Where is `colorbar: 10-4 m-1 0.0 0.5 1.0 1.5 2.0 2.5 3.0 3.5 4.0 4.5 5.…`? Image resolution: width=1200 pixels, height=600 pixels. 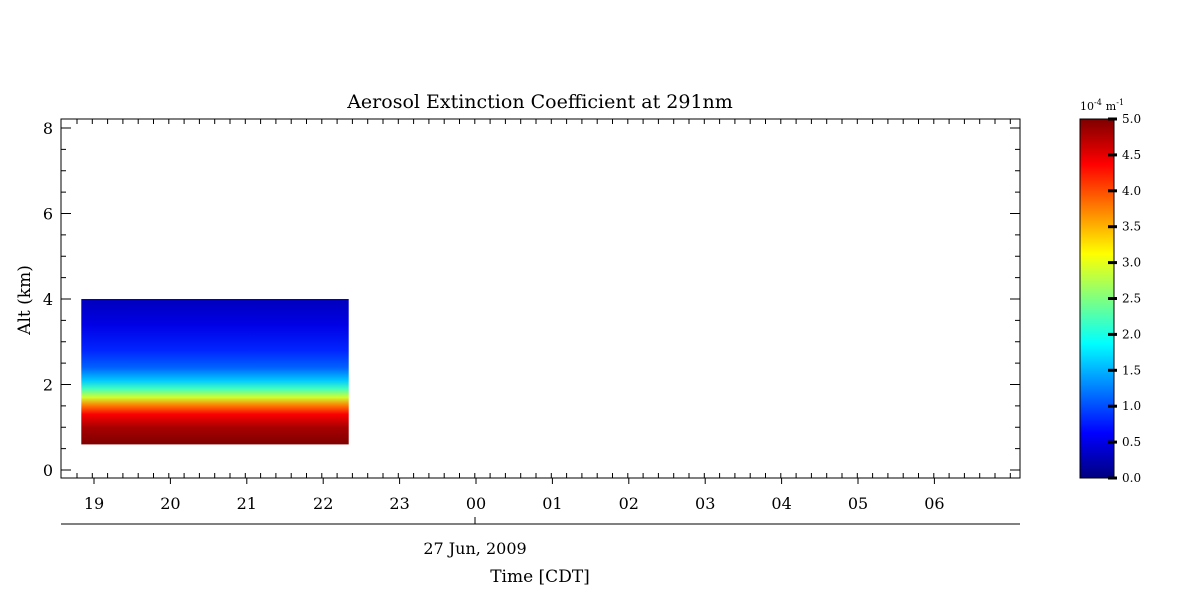 colorbar: 10-4 m-1 0.0 0.5 1.0 1.5 2.0 2.5 3.0 3.5 4.0 4.5 5.… is located at coordinates (1110, 291).